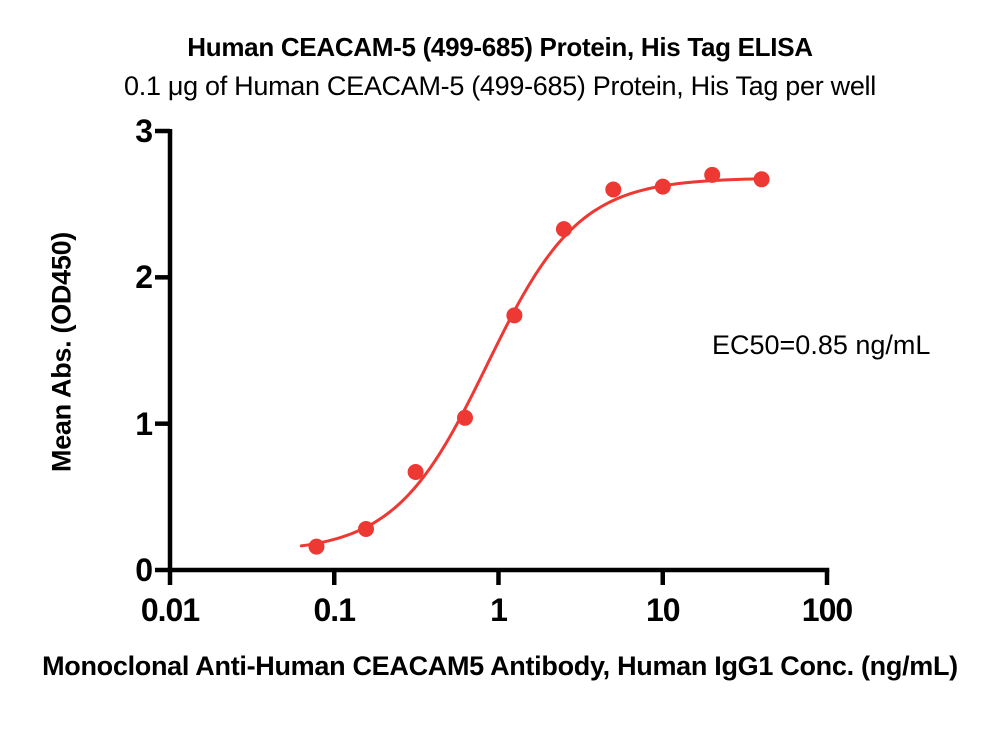 This screenshot has height=756, width=1000. I want to click on y-tick-label: 0, so click(144, 570).